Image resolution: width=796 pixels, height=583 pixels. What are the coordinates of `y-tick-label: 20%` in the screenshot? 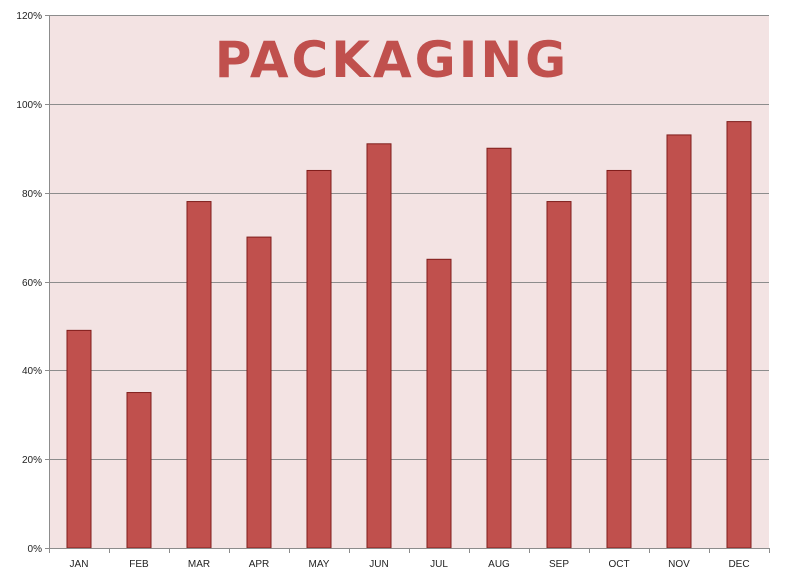 It's located at (32, 460).